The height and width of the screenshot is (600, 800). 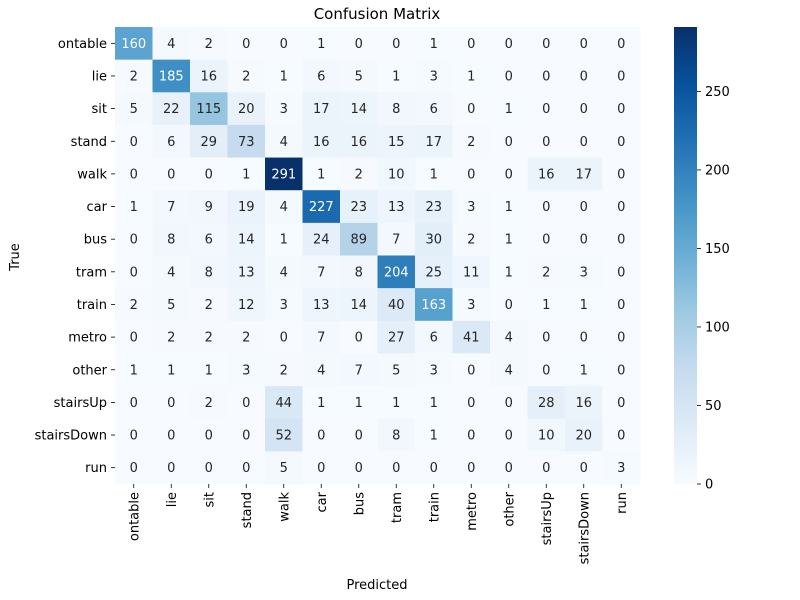 I want to click on x-tick-label: sit, so click(x=209, y=499).